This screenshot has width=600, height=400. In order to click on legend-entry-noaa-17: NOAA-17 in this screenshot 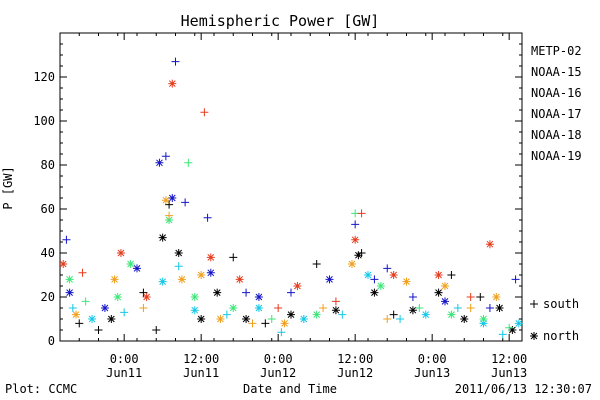, I will do `click(556, 114)`.